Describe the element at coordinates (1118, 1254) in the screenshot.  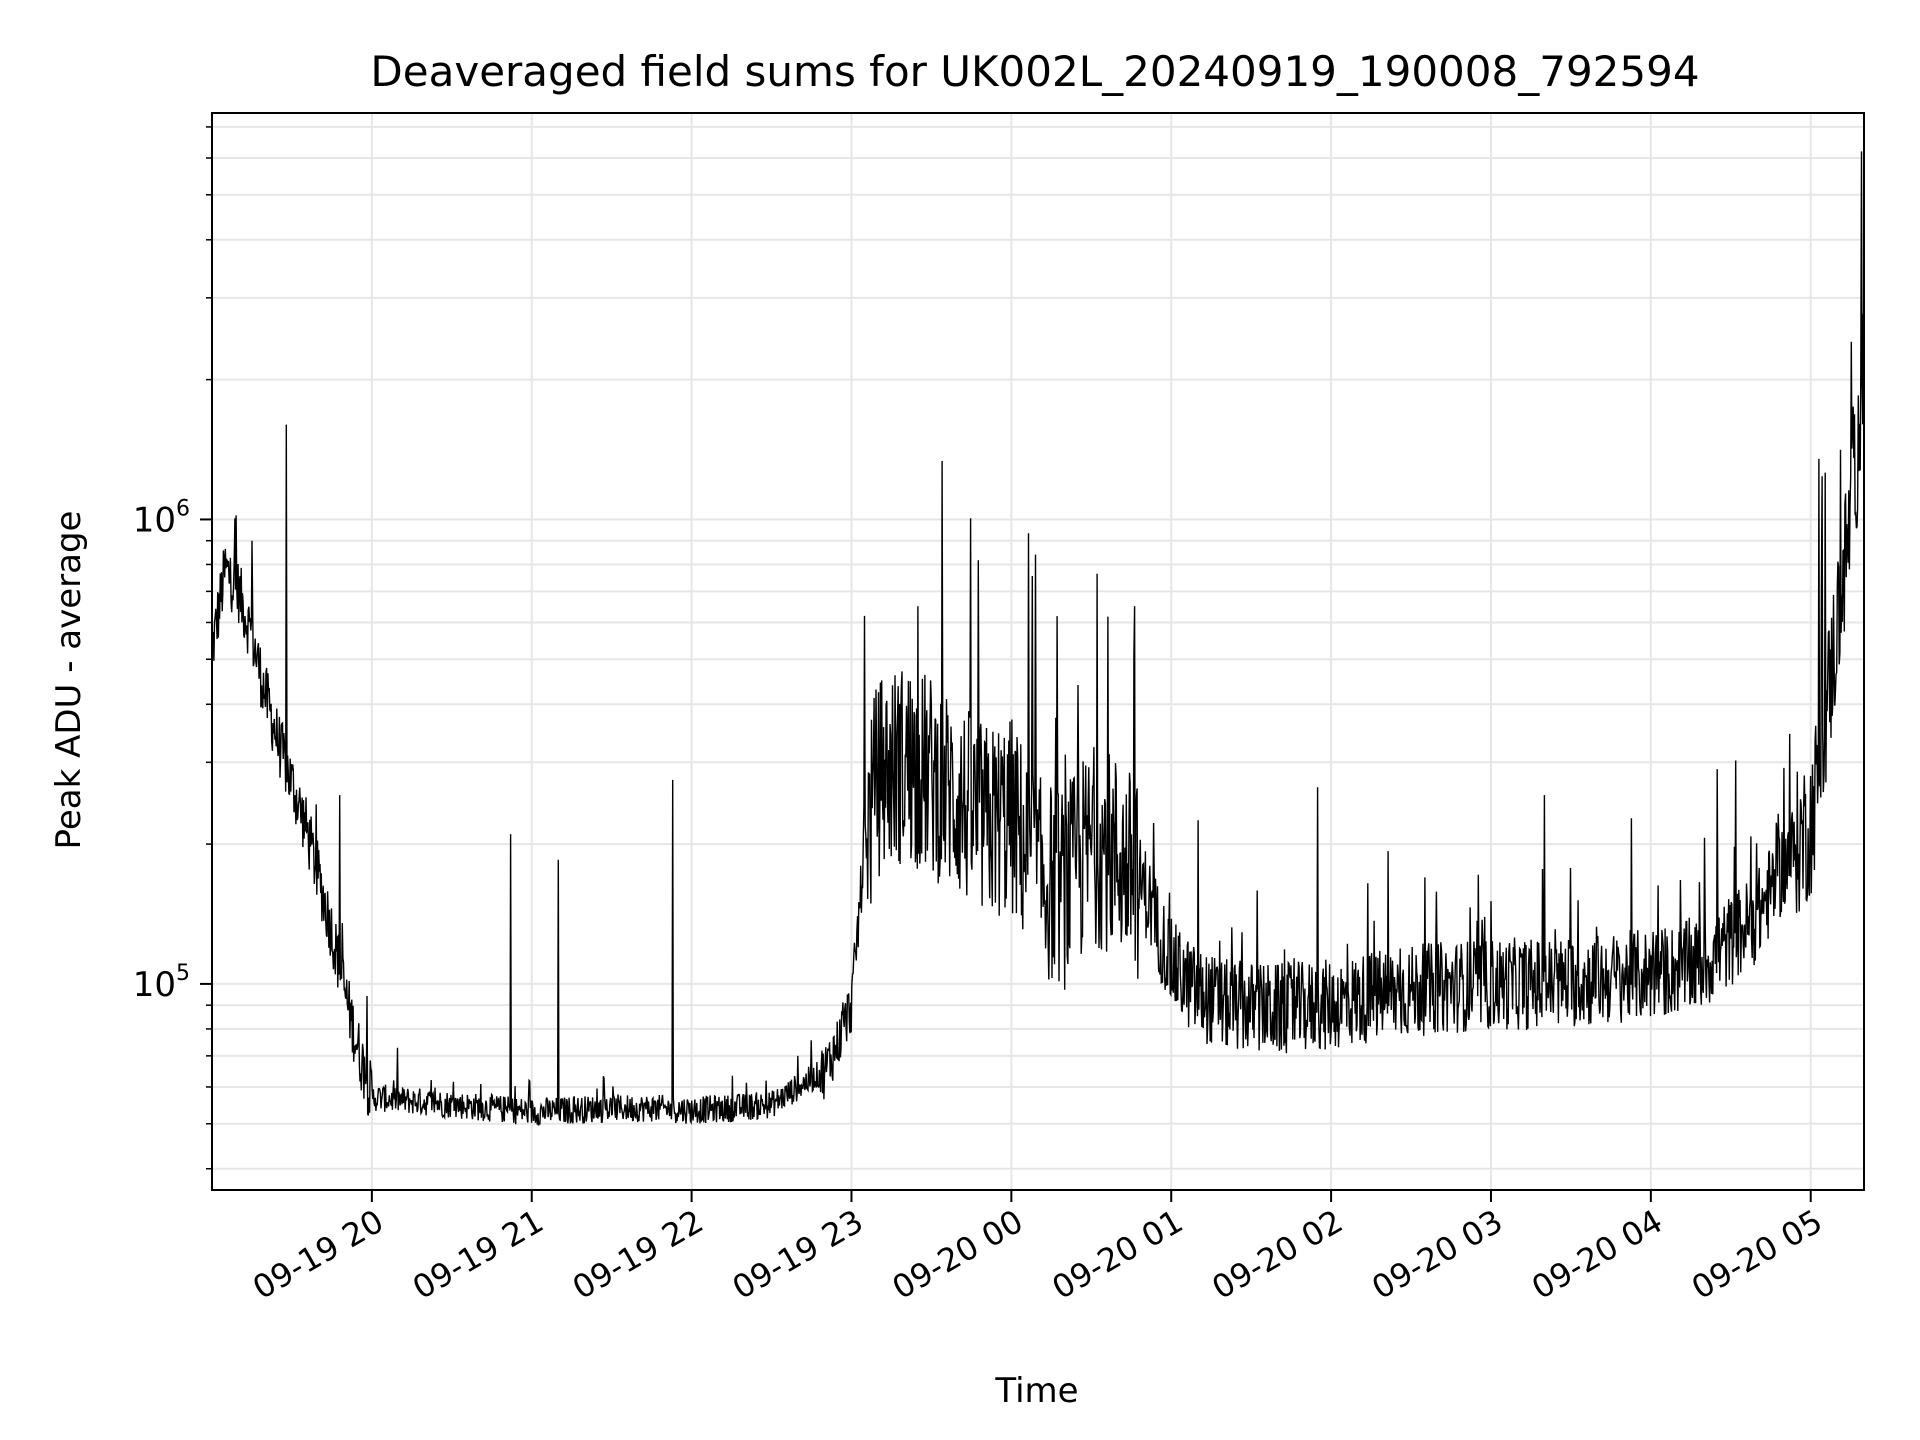
I see `x-tick-label: 09-20 01` at that location.